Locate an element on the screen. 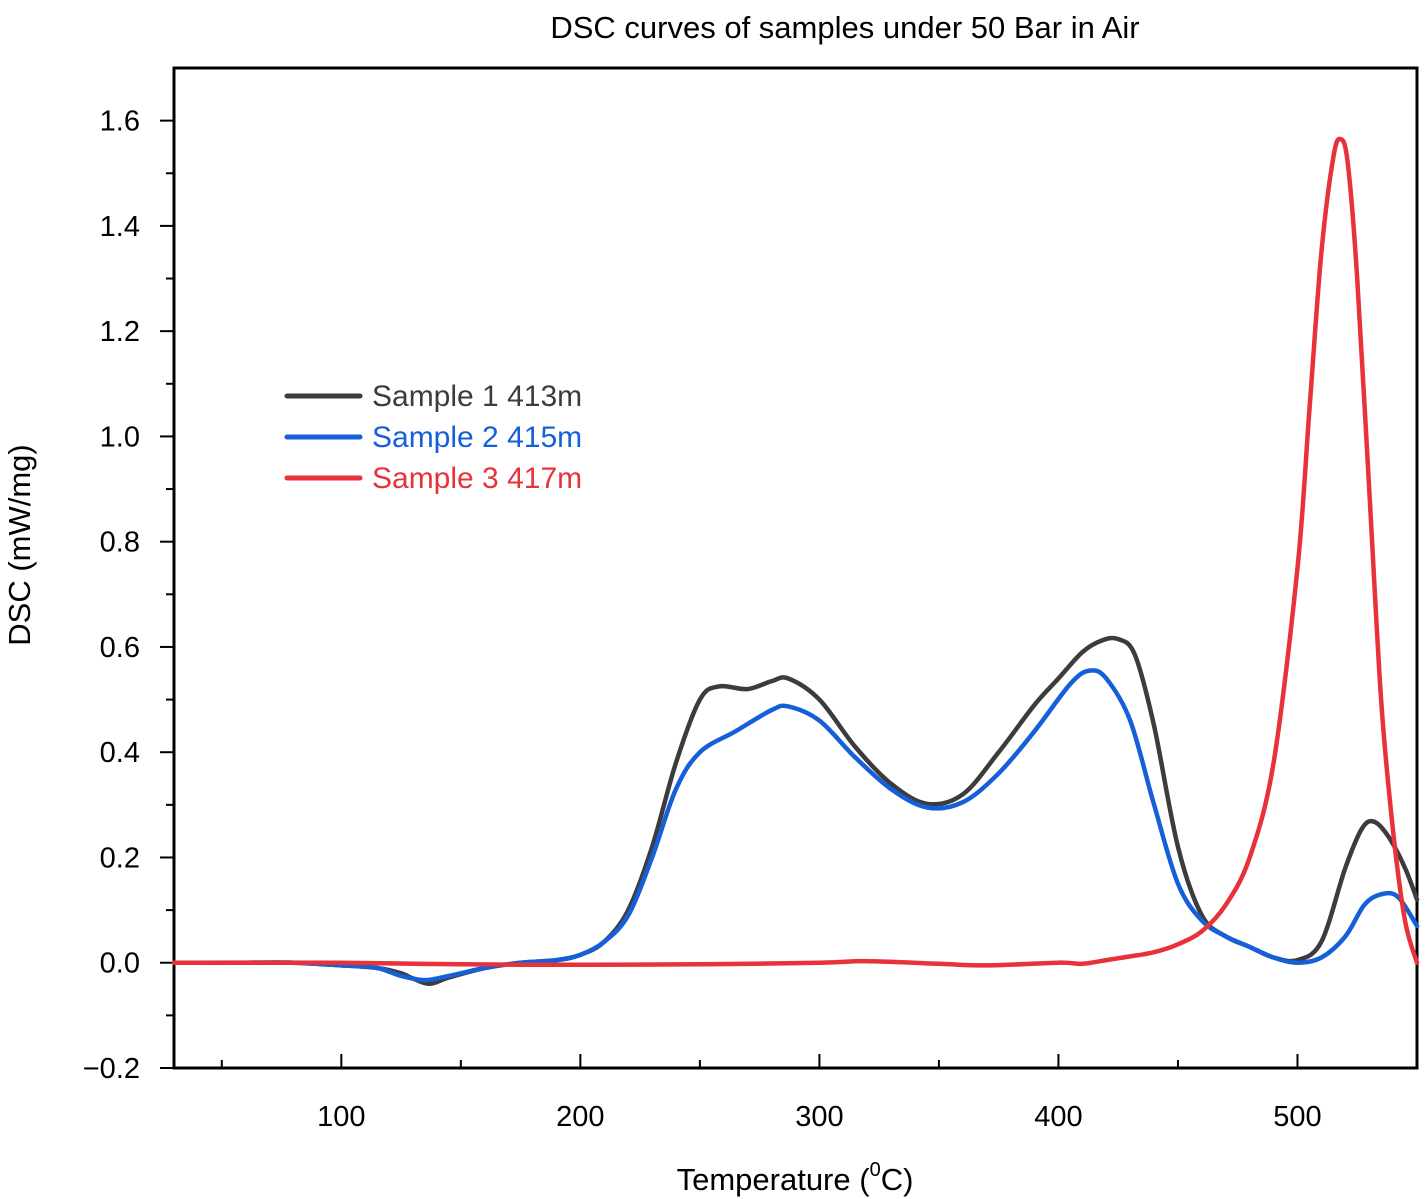 The image size is (1427, 1199). y-tick-label: 0.4 is located at coordinates (120, 753).